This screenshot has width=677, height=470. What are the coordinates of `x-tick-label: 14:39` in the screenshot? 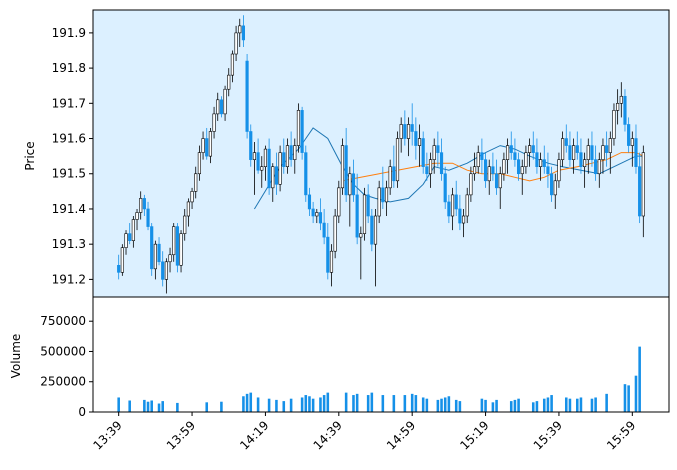 It's located at (328, 435).